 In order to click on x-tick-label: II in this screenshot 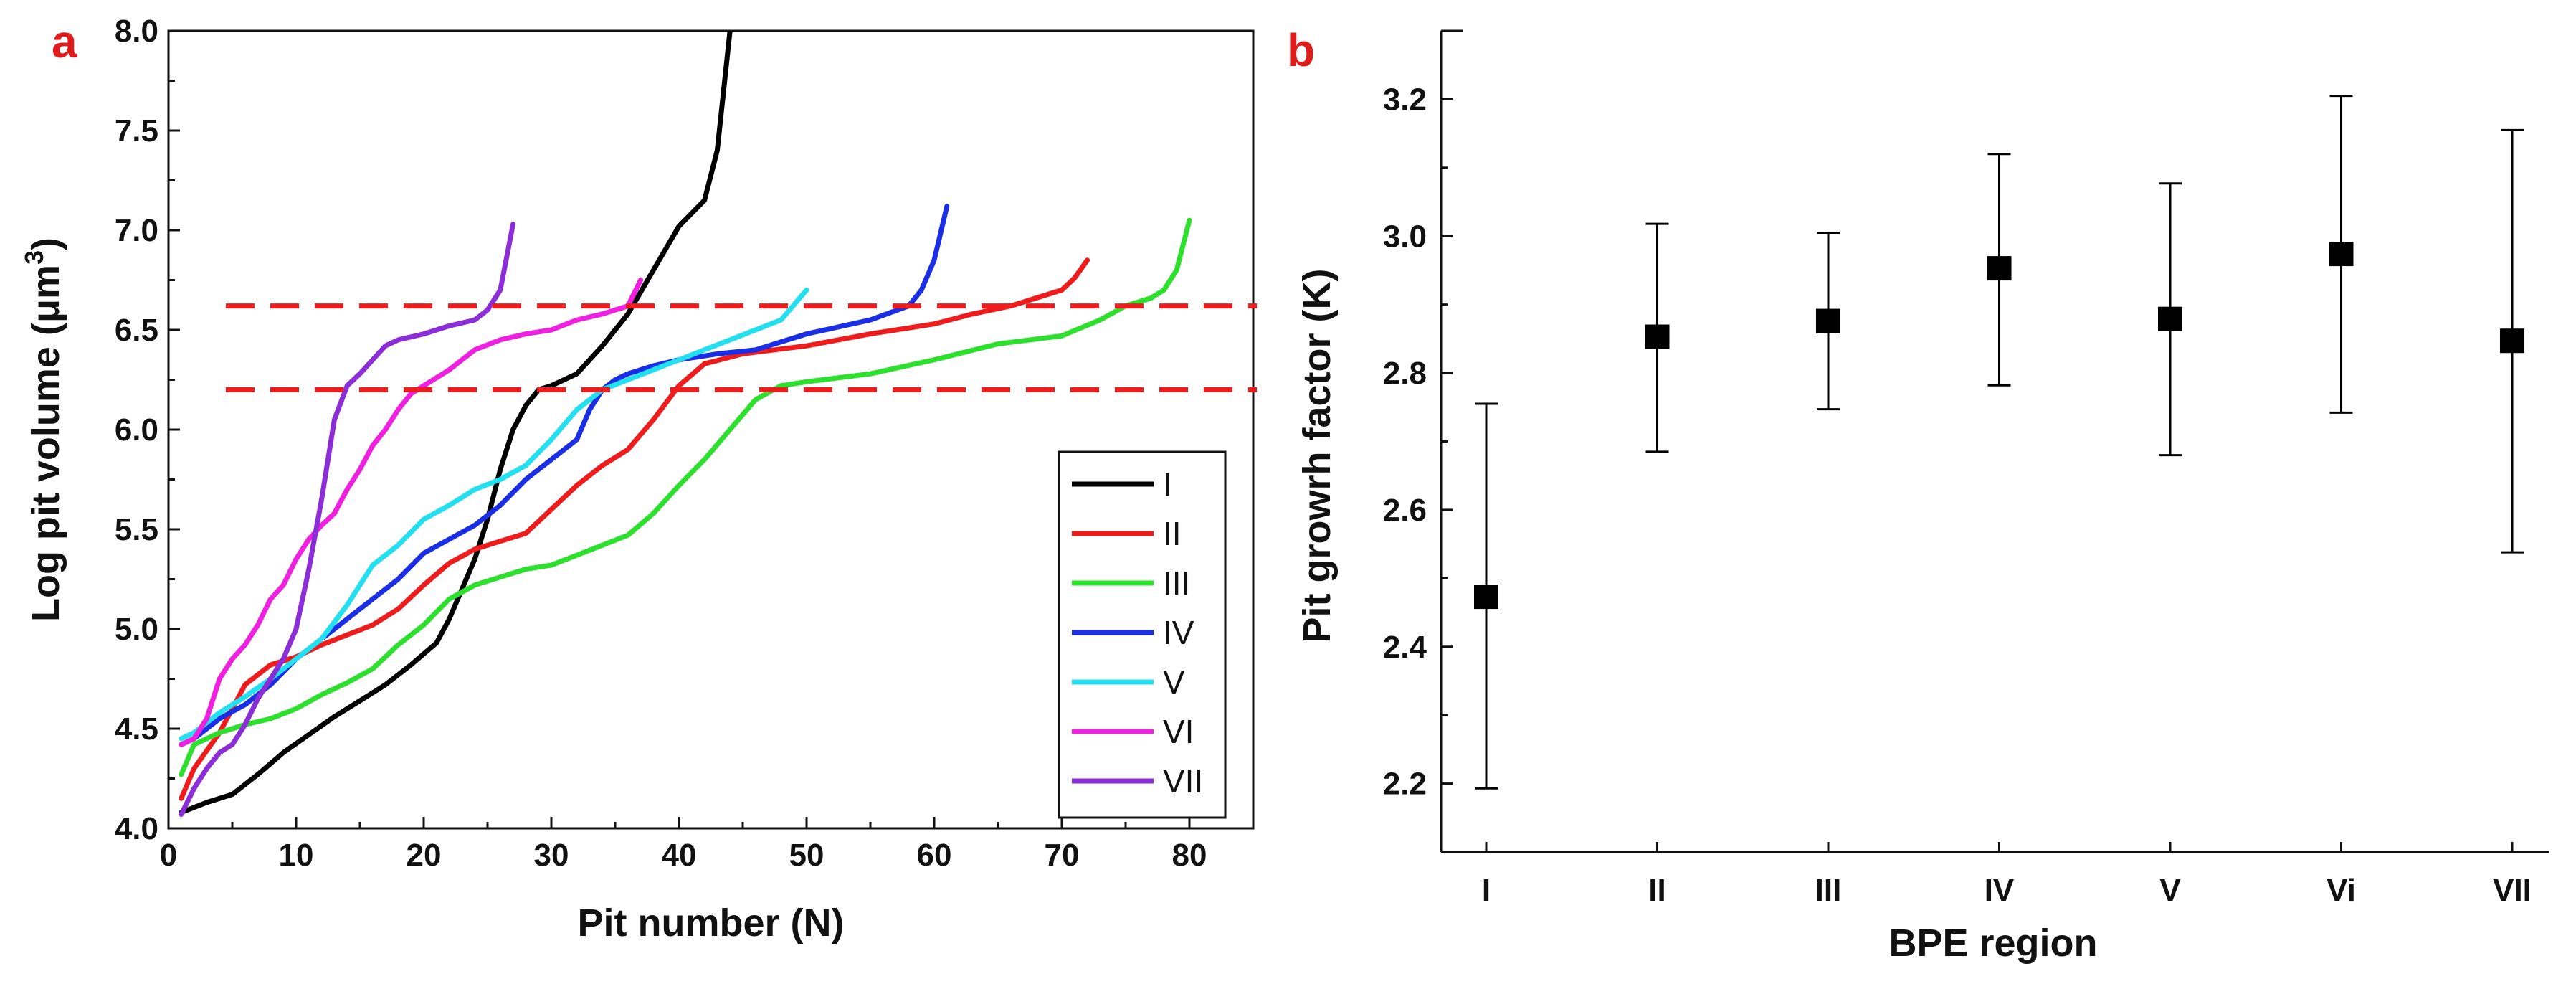, I will do `click(1657, 890)`.